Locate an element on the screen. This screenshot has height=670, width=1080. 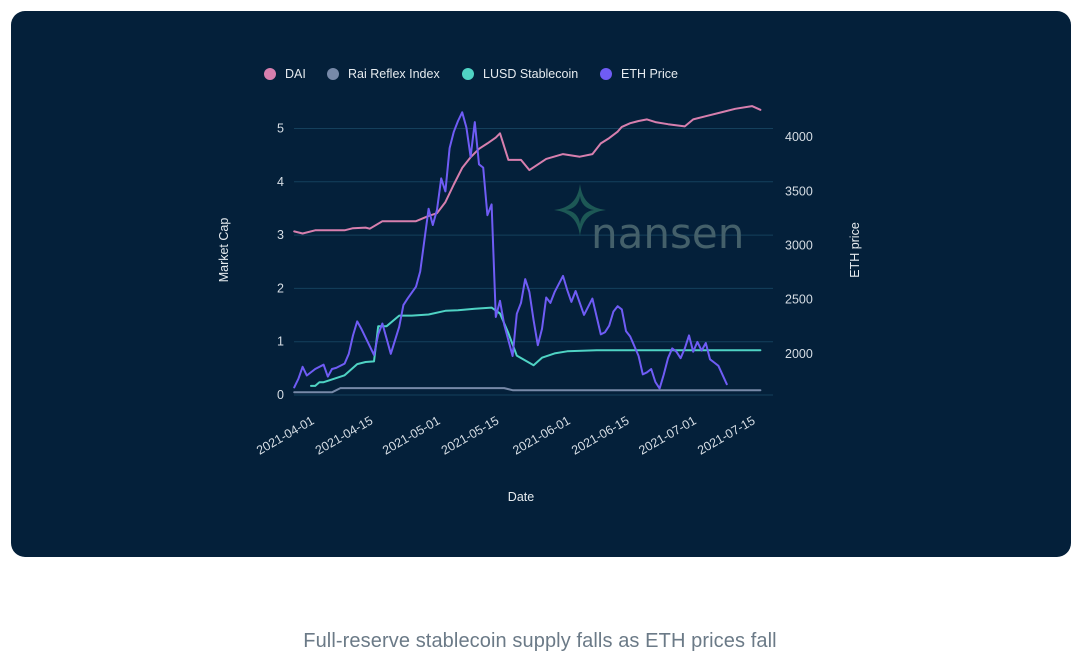
y-tick-label: 0 is located at coordinates (280, 395).